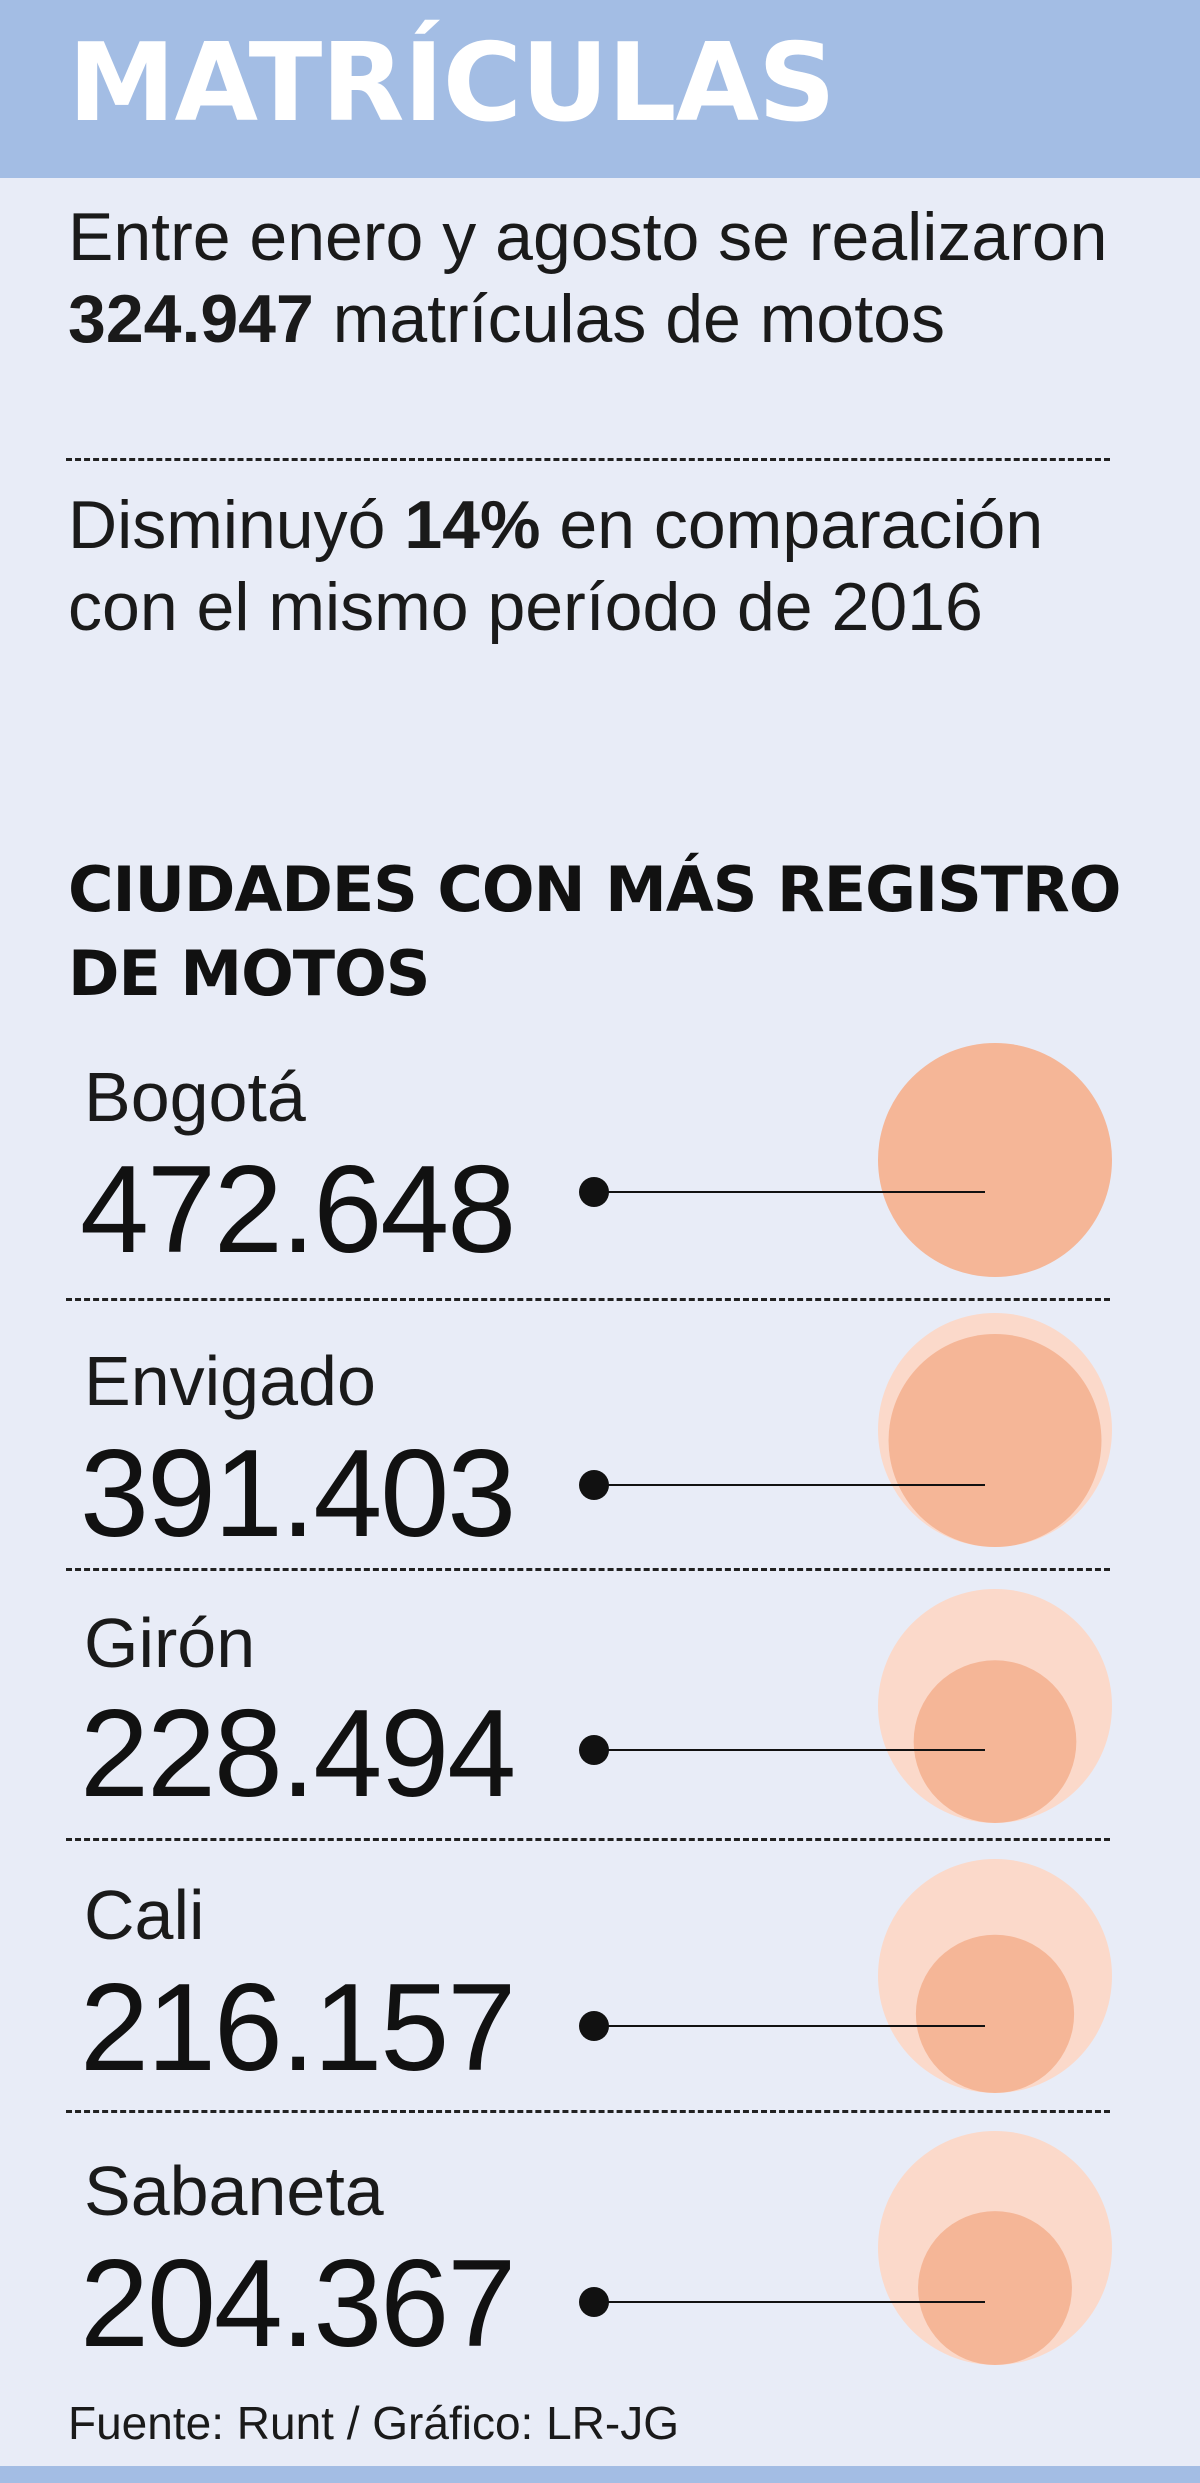  What do you see at coordinates (298, 1754) in the screenshot?
I see `city-value-giron: 228.494` at bounding box center [298, 1754].